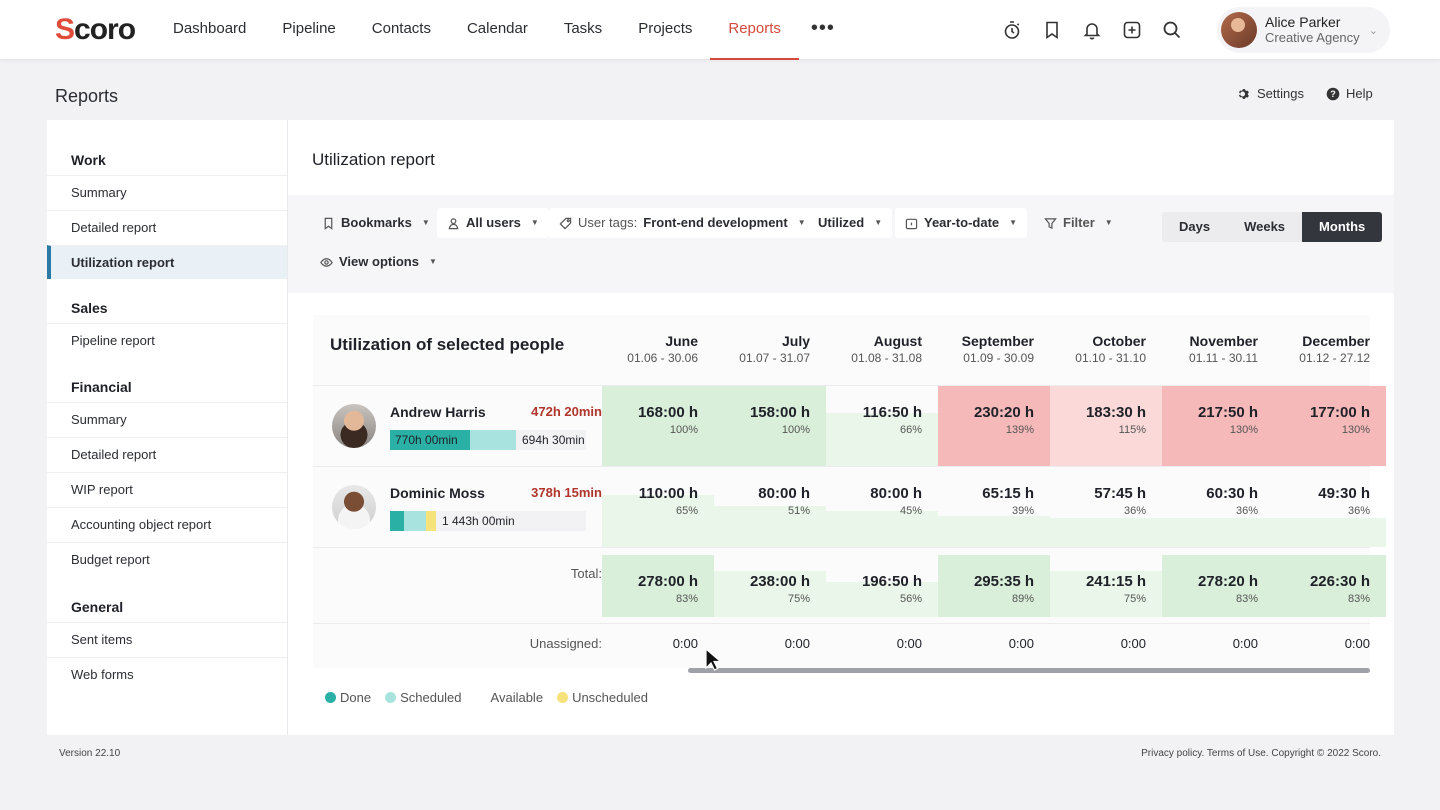 The height and width of the screenshot is (810, 1440). Describe the element at coordinates (1052, 30) in the screenshot. I see `bookmark-icon` at that location.